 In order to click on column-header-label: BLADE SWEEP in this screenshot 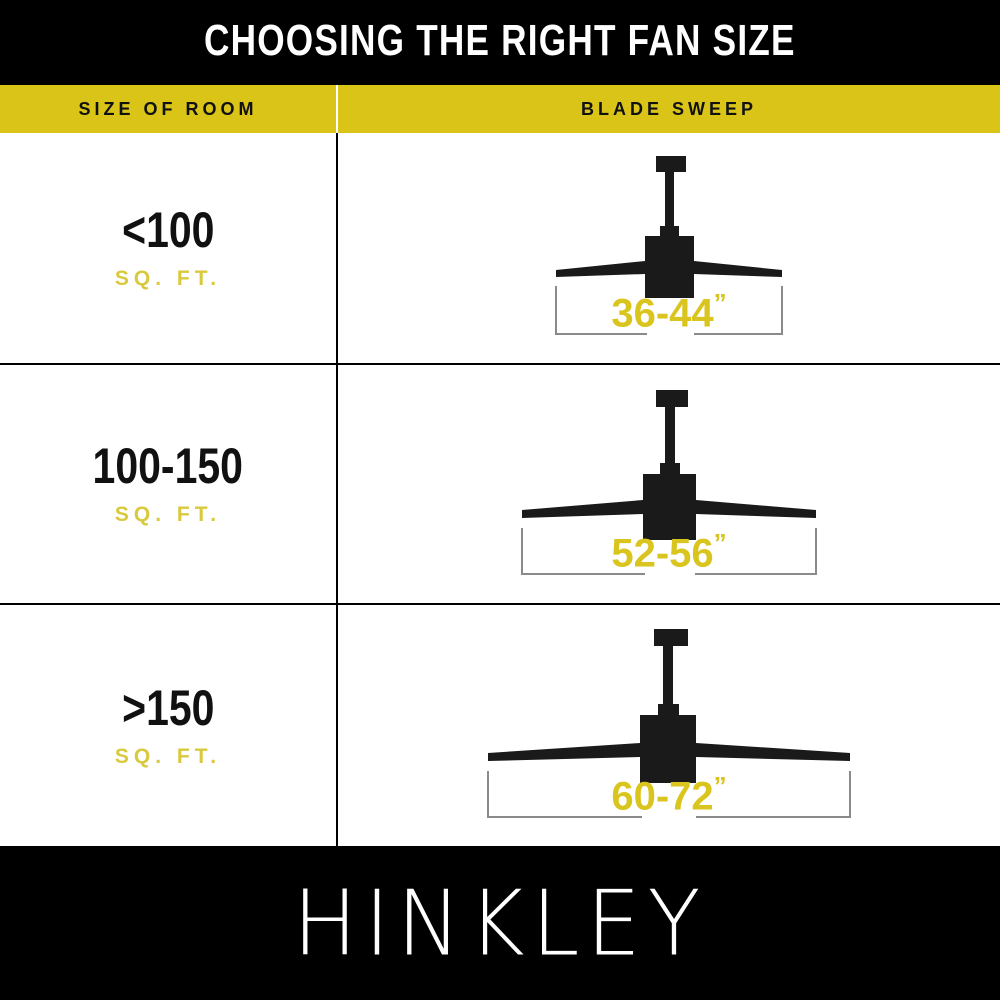, I will do `click(668, 108)`.